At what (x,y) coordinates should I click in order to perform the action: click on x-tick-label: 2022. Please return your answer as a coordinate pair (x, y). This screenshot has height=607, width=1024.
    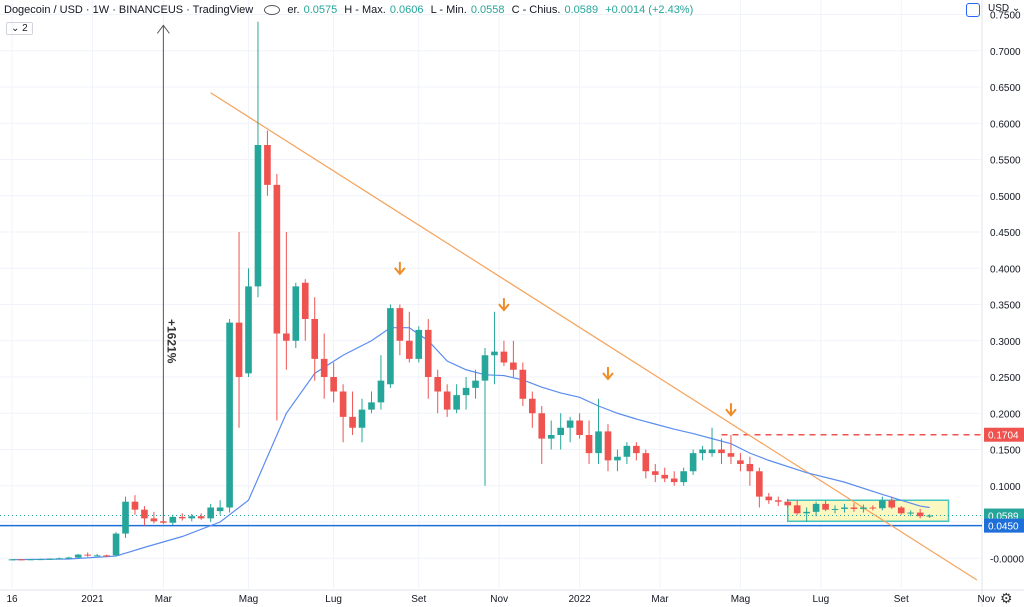
    Looking at the image, I should click on (579, 599).